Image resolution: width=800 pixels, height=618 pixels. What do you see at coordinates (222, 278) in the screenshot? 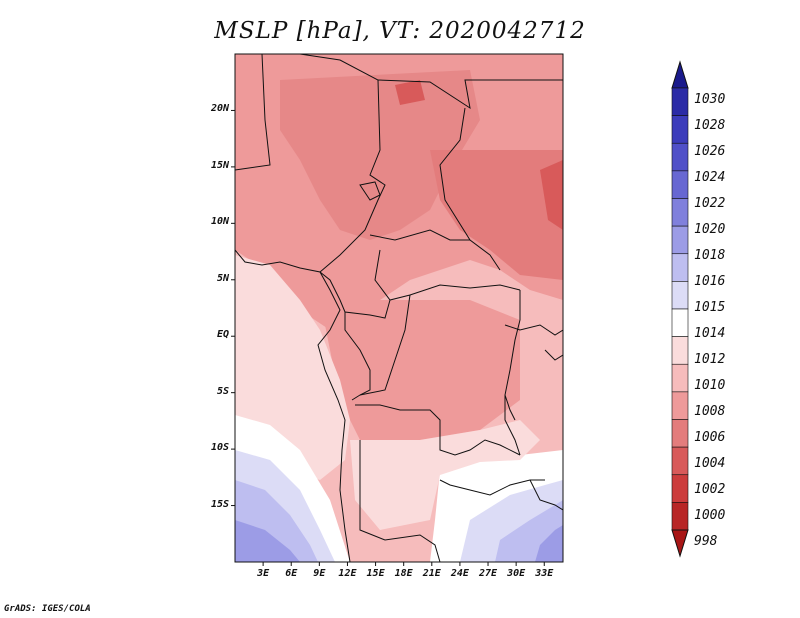
I see `y-tick-label: 5N` at bounding box center [222, 278].